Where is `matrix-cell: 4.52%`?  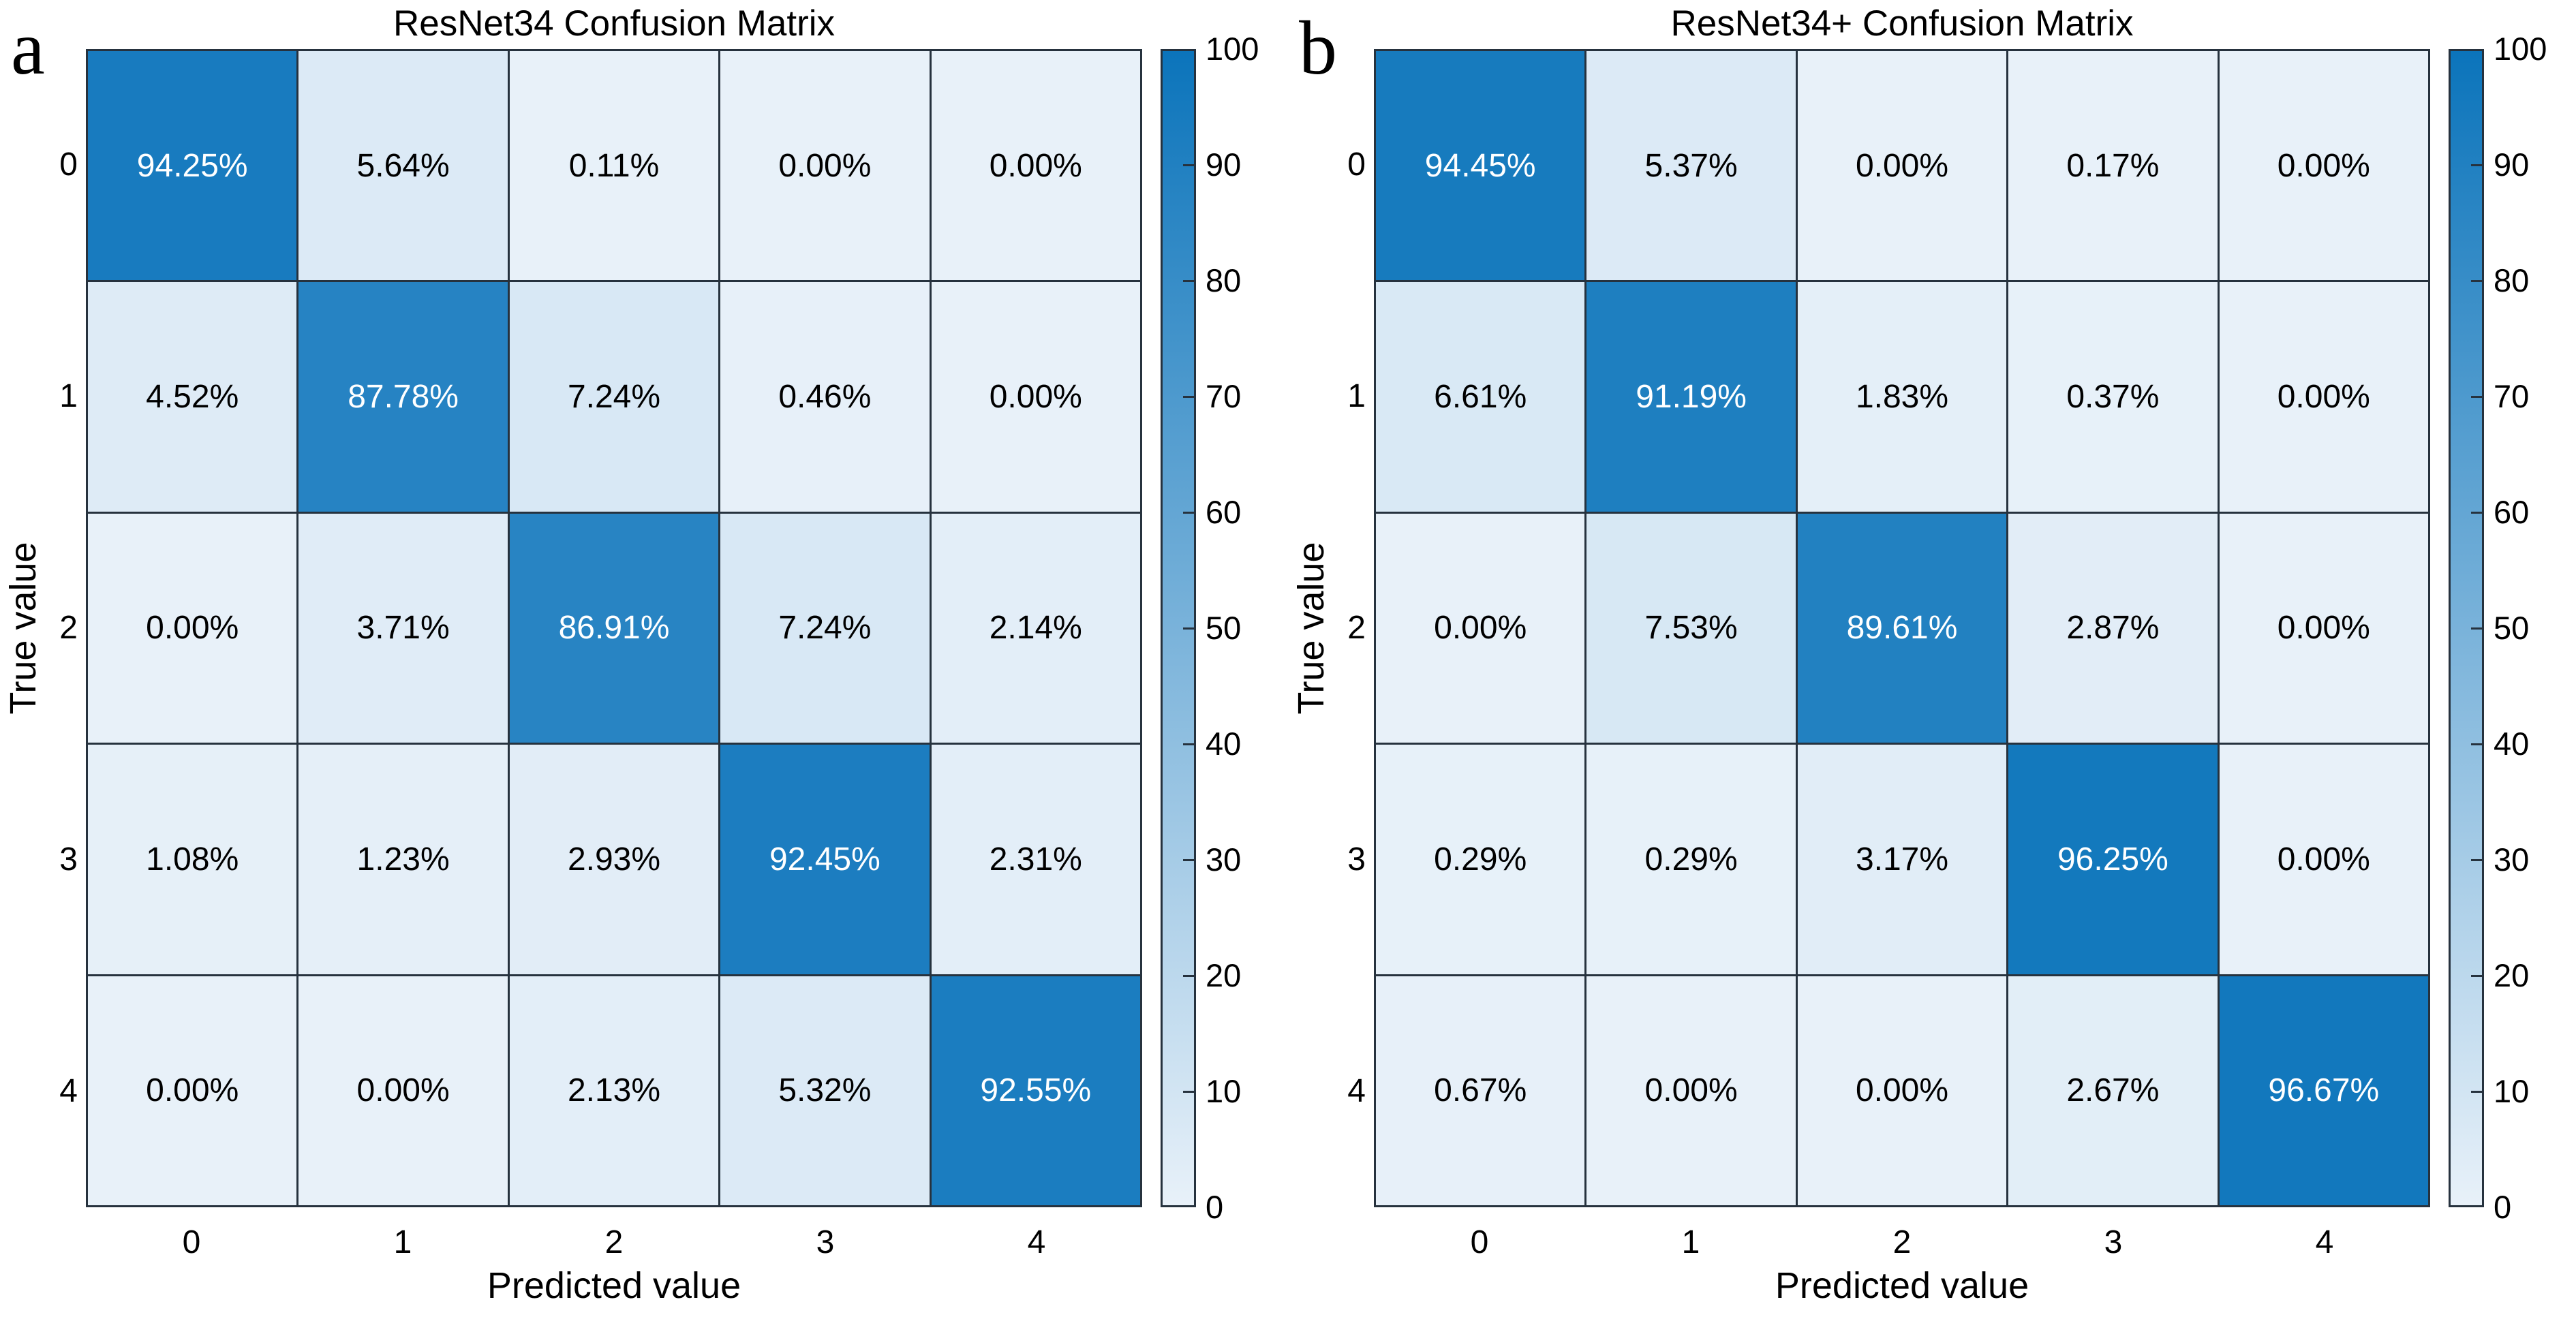
matrix-cell: 4.52% is located at coordinates (193, 397).